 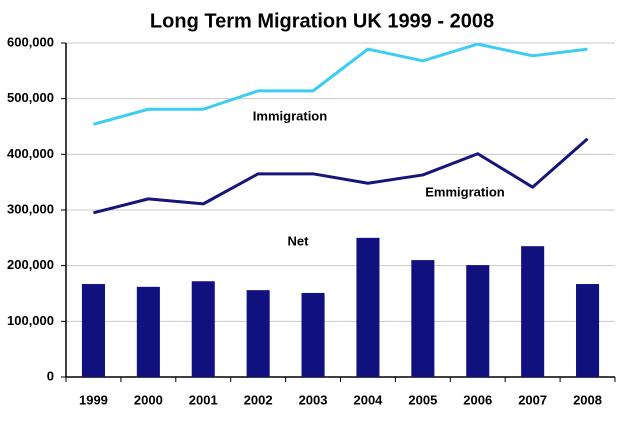 I want to click on series-label: Emmigration, so click(x=465, y=191).